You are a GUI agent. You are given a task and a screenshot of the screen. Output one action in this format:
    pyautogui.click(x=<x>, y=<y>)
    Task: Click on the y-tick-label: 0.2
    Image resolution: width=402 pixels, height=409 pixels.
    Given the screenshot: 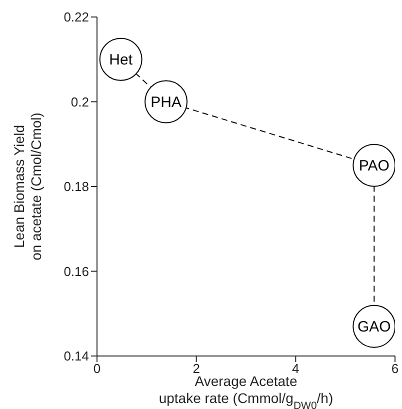 What is the action you would take?
    pyautogui.click(x=79, y=102)
    